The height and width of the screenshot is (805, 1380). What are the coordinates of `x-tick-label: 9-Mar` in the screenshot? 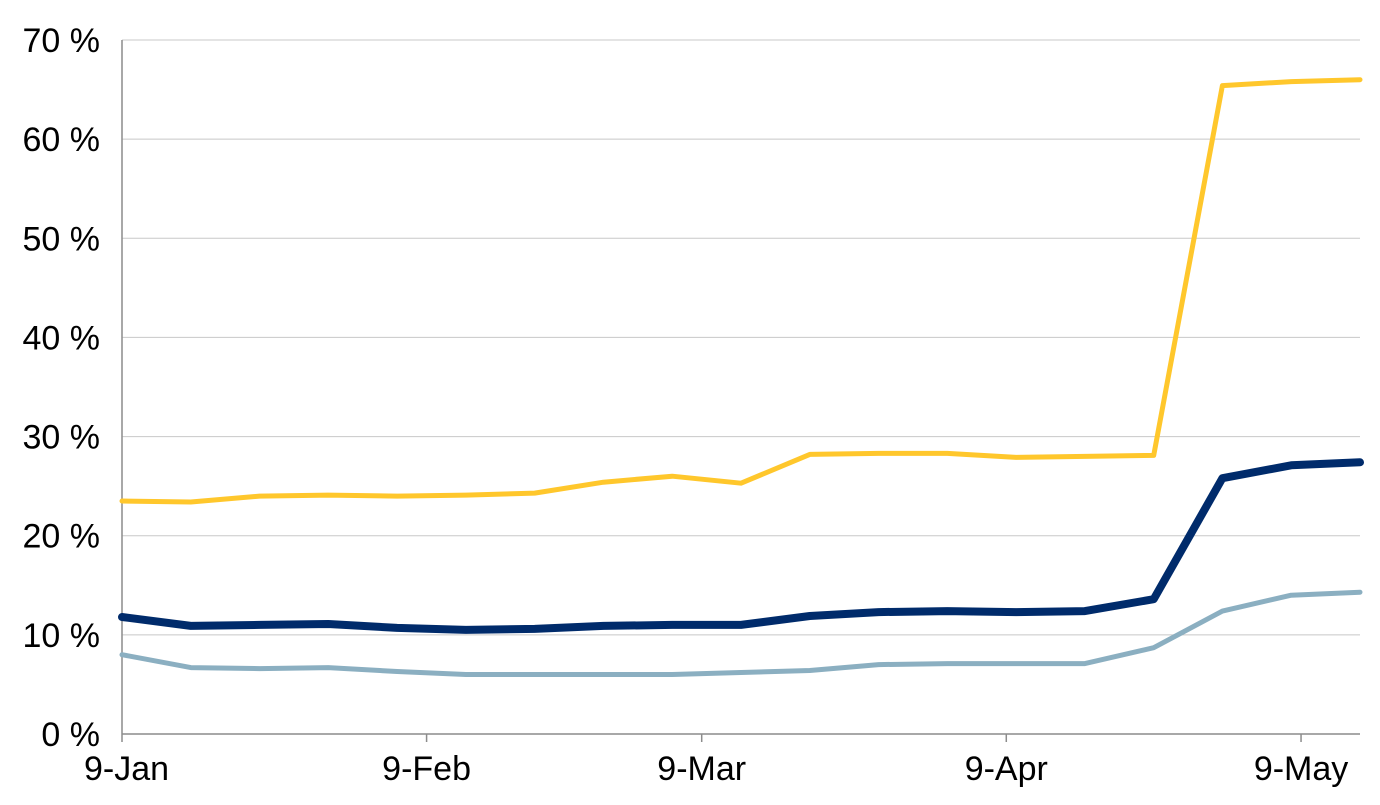 It's located at (701, 769).